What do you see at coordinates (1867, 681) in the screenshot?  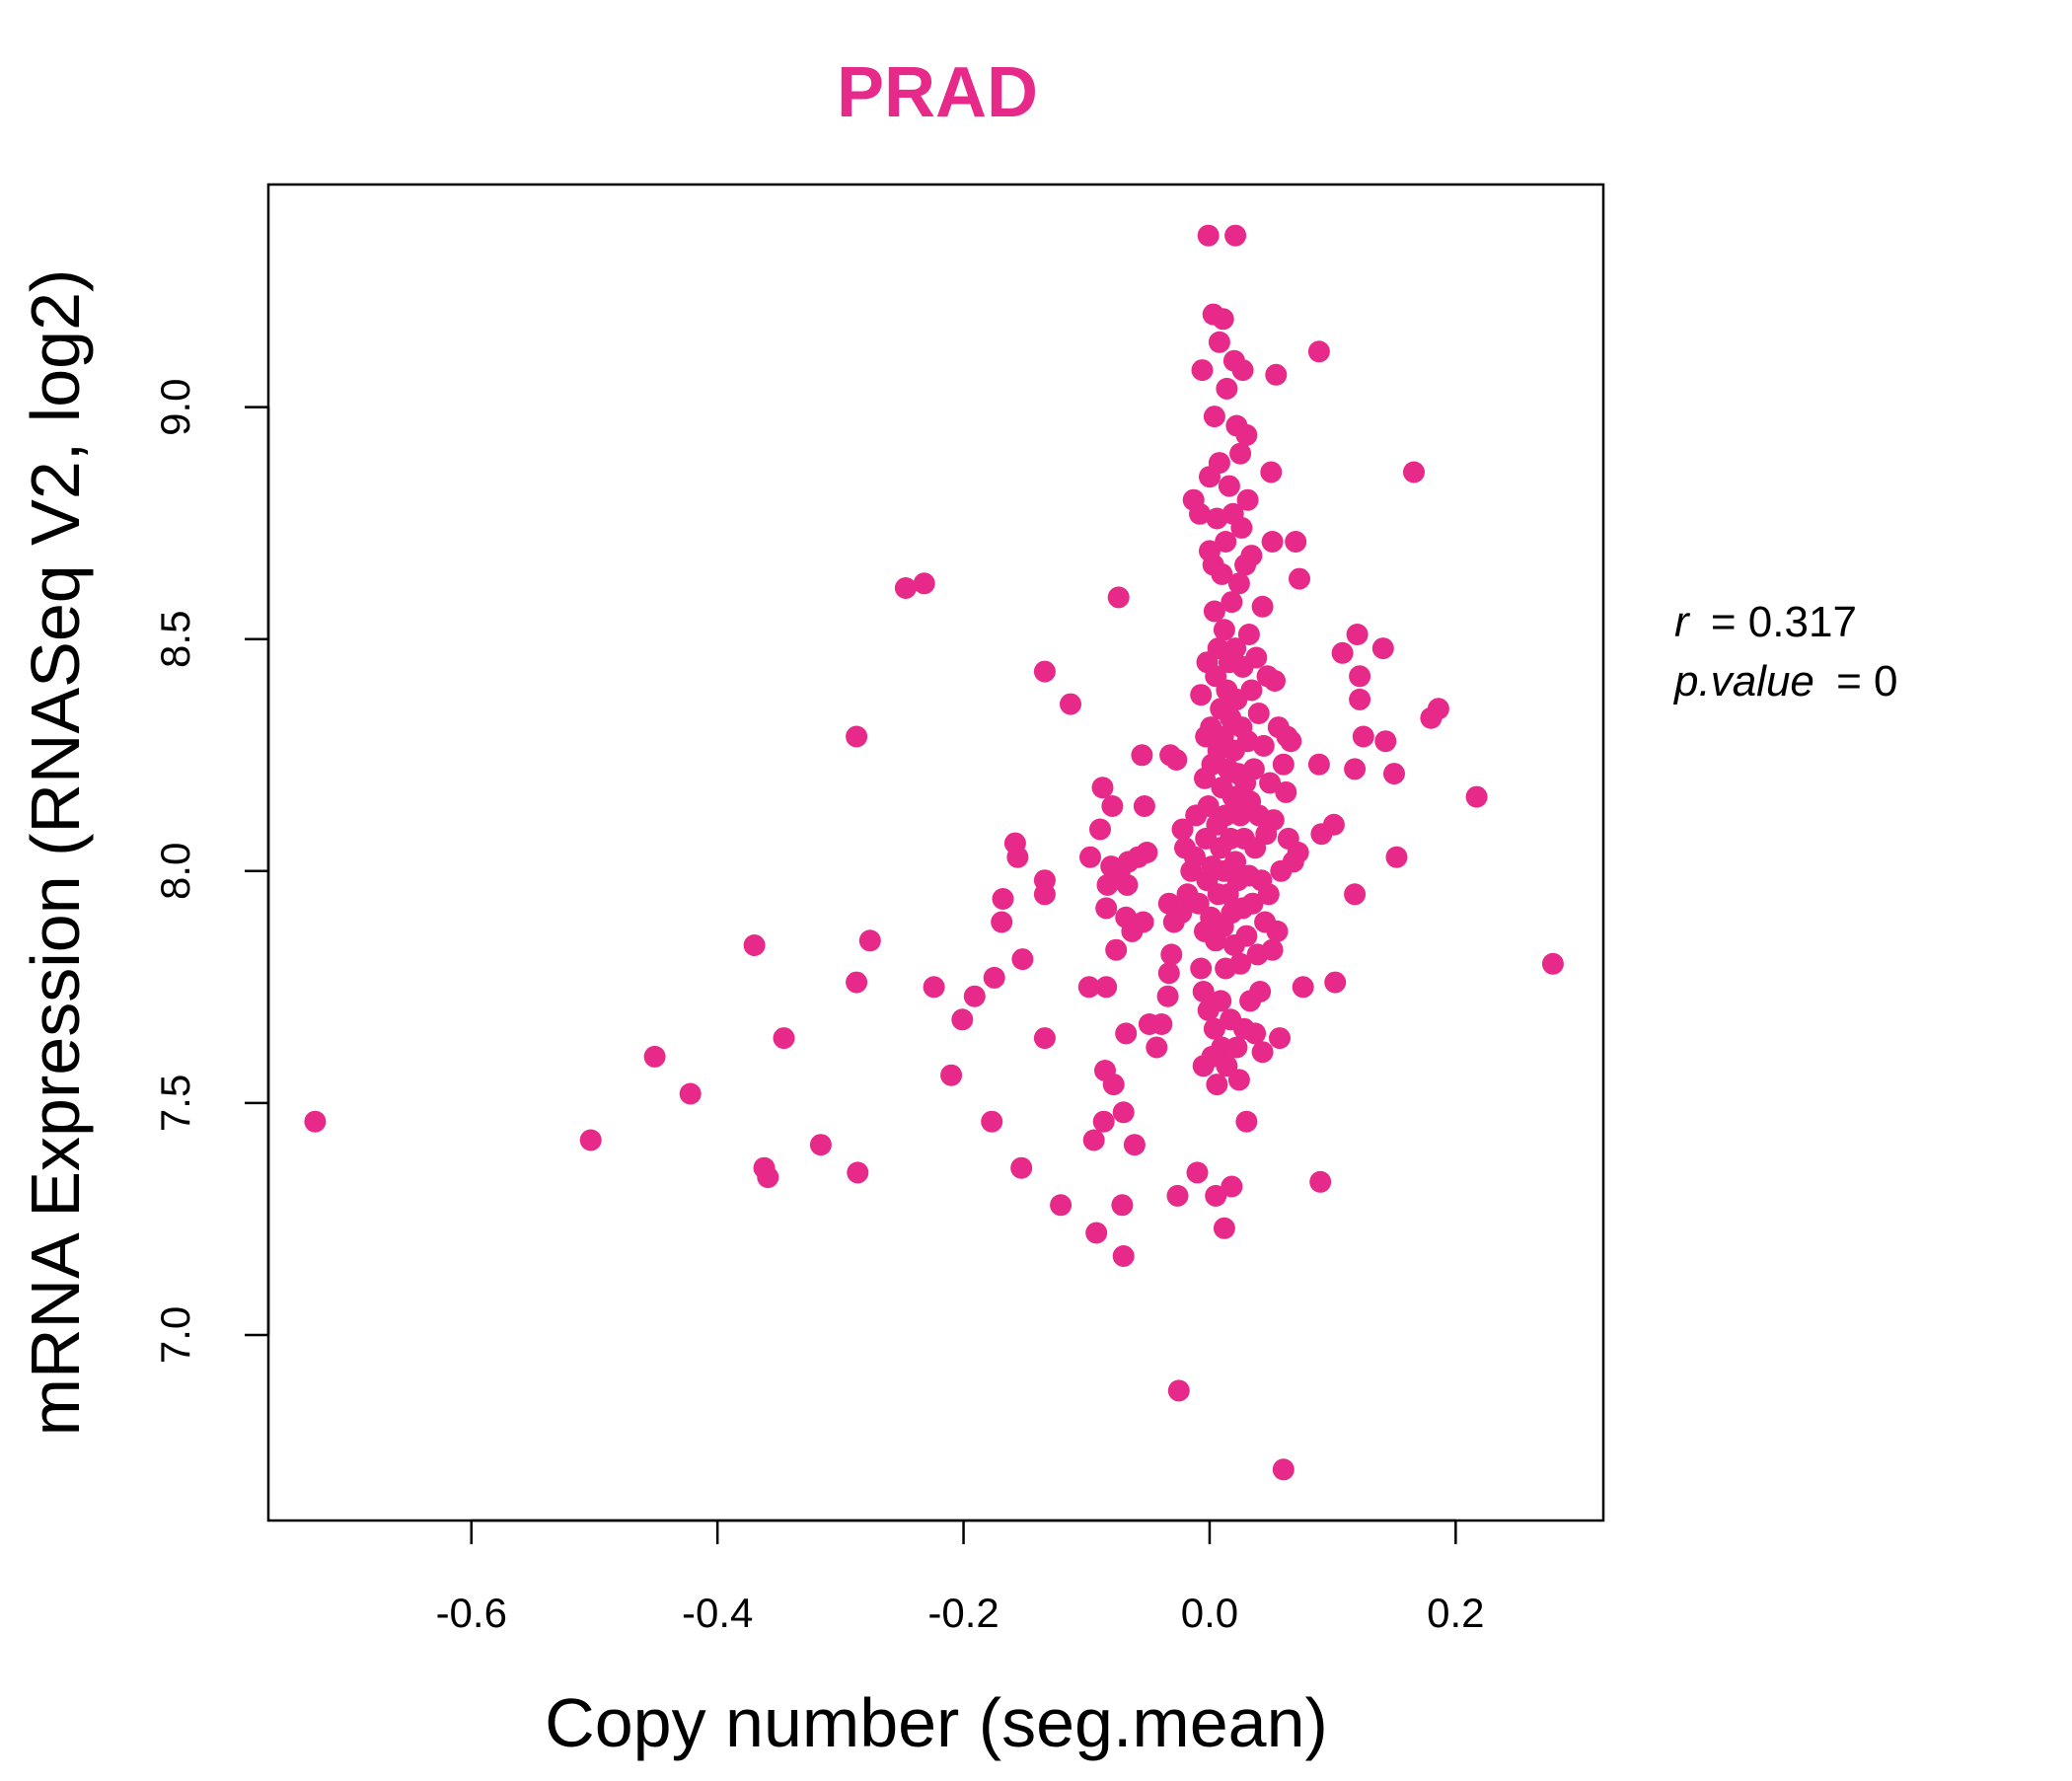 I see `p-value: = 0` at bounding box center [1867, 681].